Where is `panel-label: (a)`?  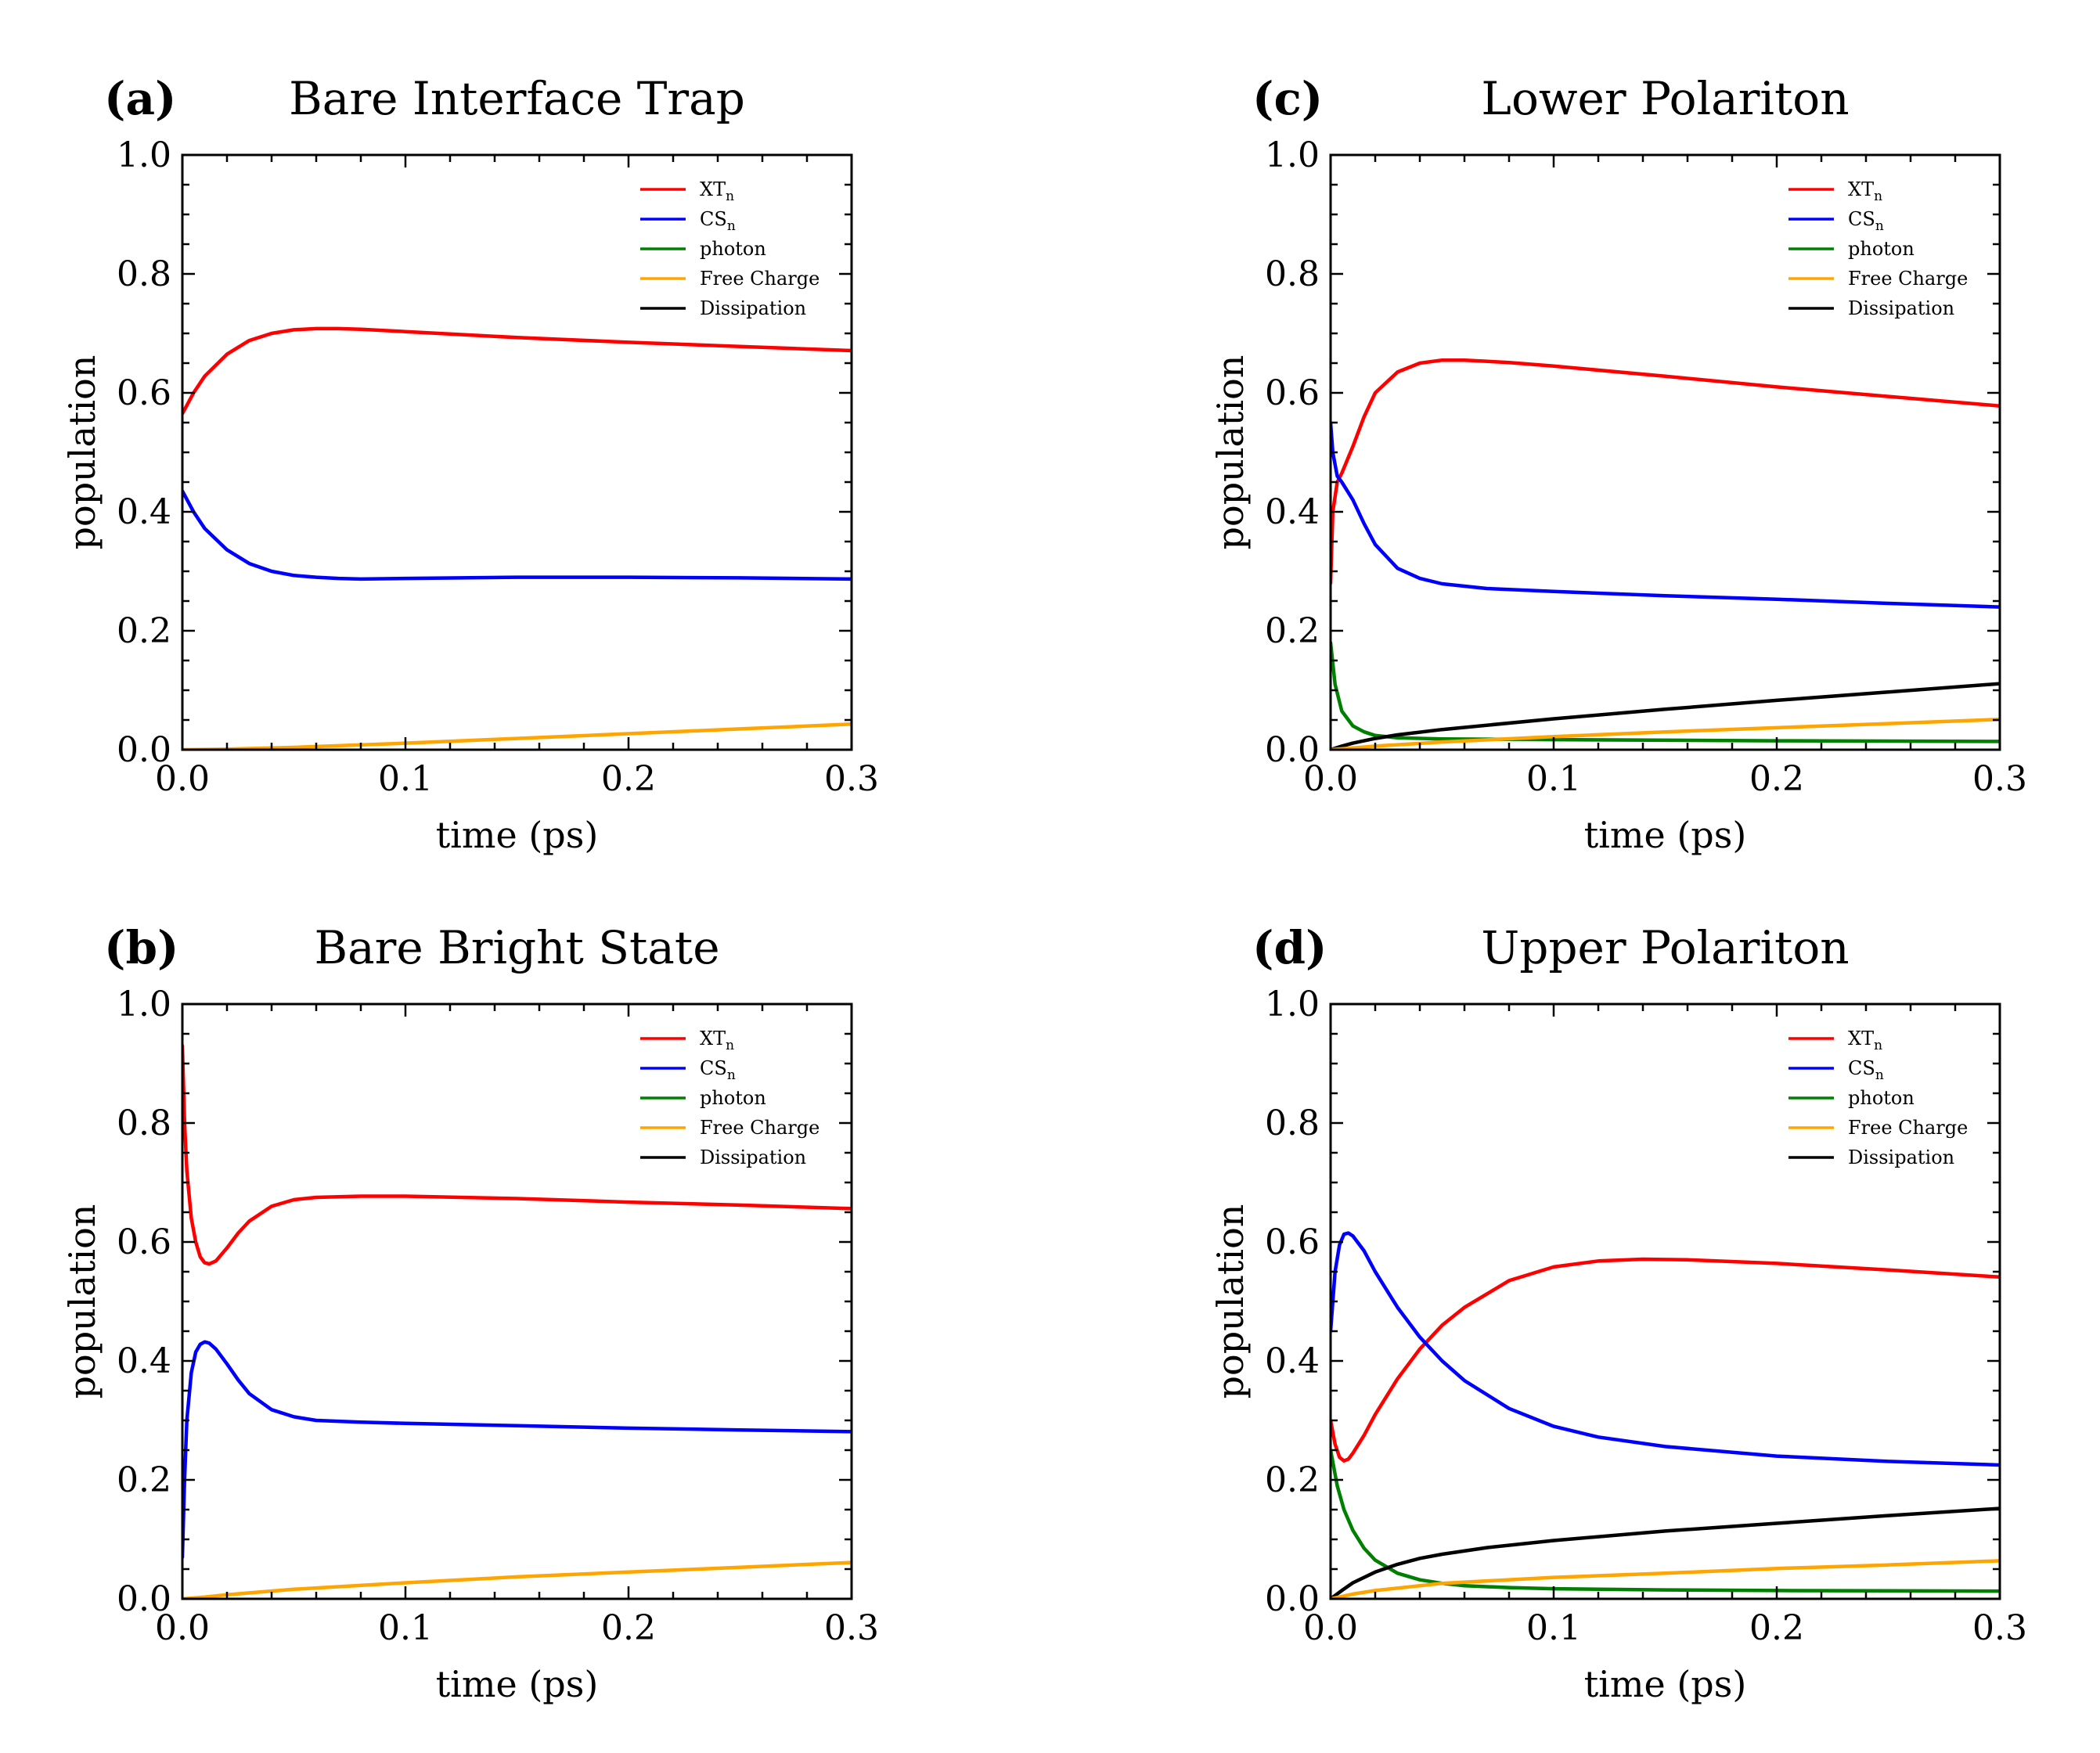 panel-label: (a) is located at coordinates (140, 99).